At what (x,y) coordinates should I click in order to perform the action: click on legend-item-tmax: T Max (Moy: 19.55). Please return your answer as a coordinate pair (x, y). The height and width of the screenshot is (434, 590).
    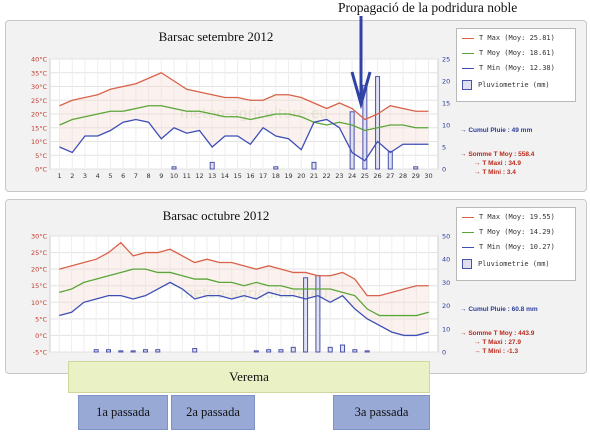
    Looking at the image, I should click on (508, 217).